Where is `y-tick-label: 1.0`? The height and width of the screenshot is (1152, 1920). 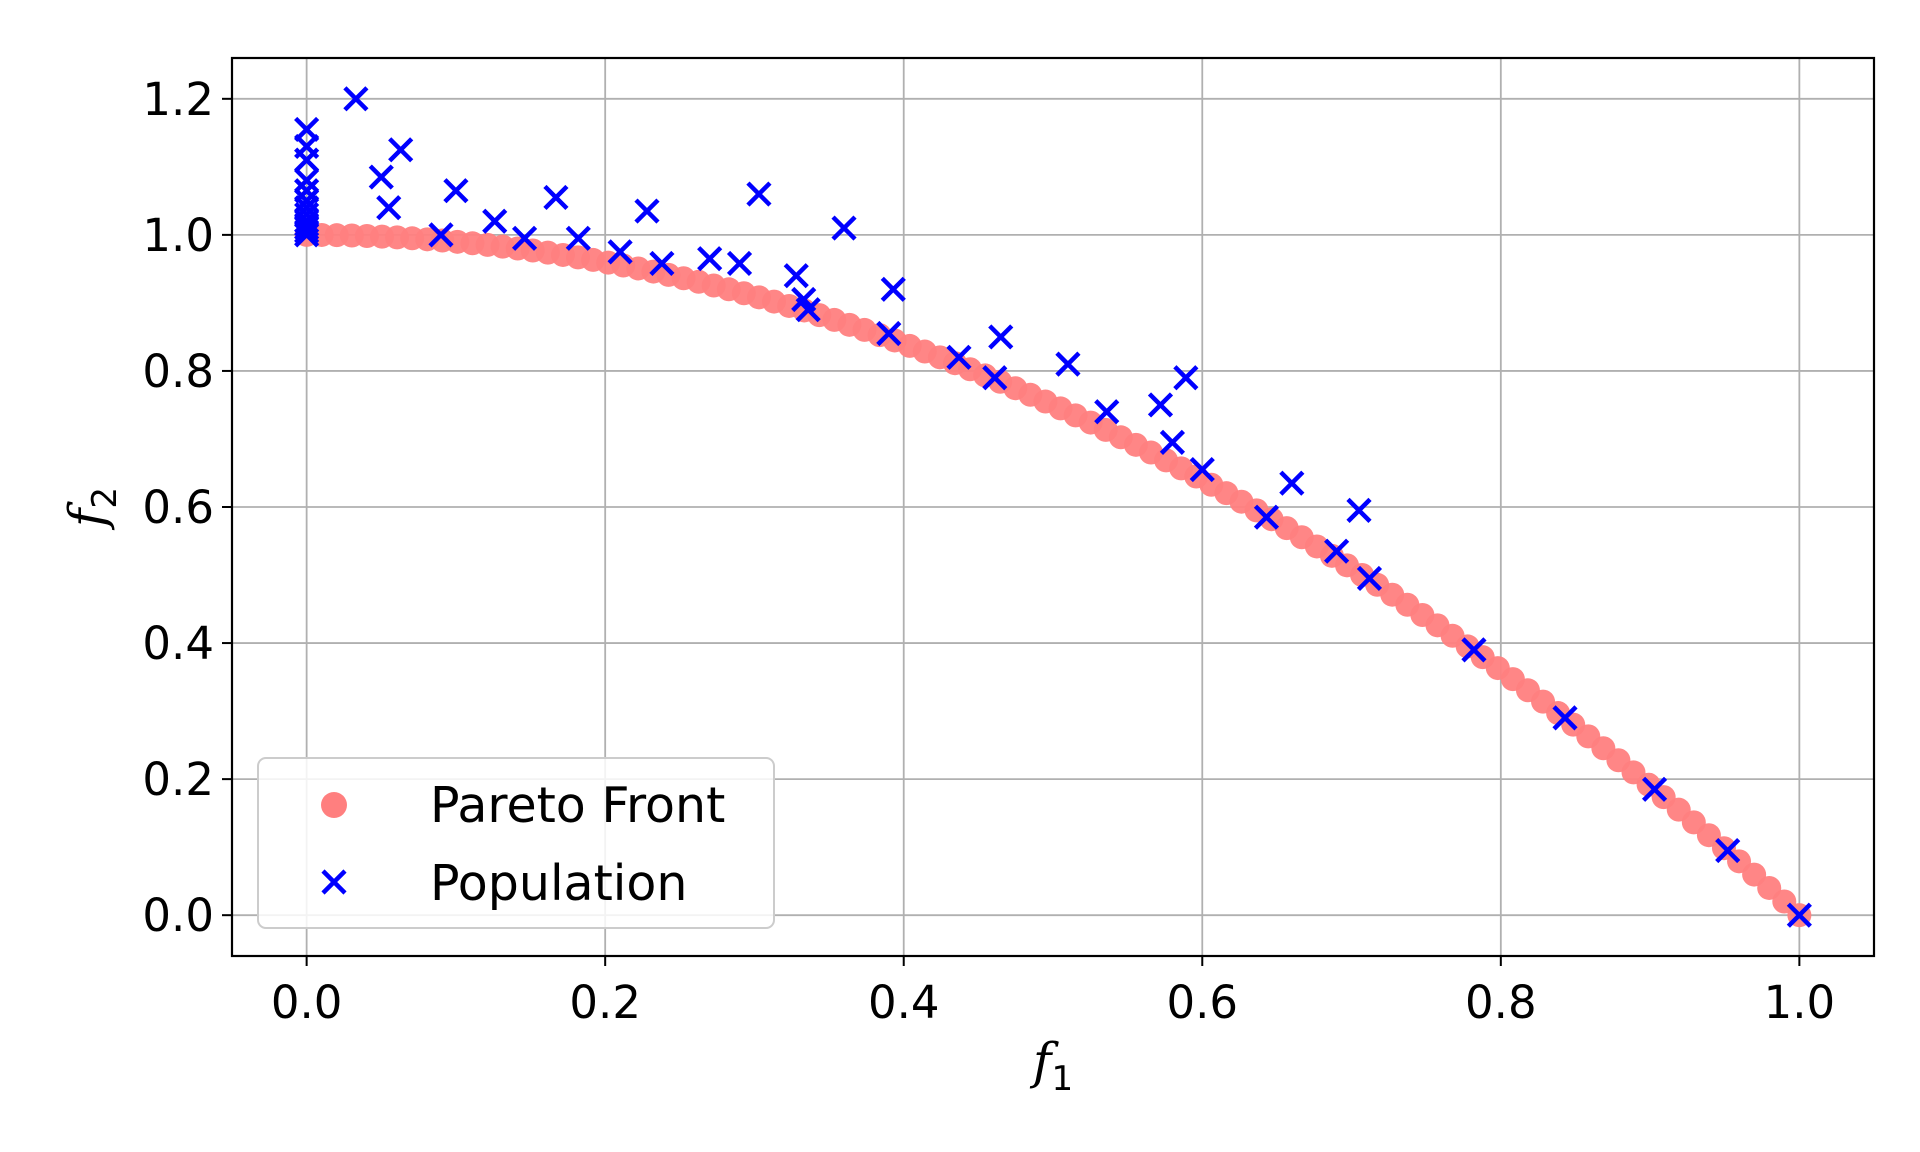
y-tick-label: 1.0 is located at coordinates (178, 235).